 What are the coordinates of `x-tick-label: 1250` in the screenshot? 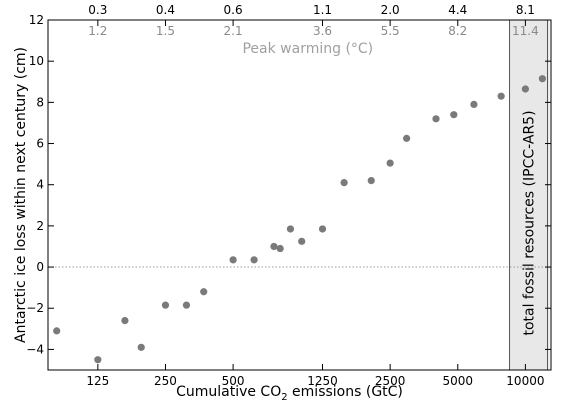 It's located at (322, 381).